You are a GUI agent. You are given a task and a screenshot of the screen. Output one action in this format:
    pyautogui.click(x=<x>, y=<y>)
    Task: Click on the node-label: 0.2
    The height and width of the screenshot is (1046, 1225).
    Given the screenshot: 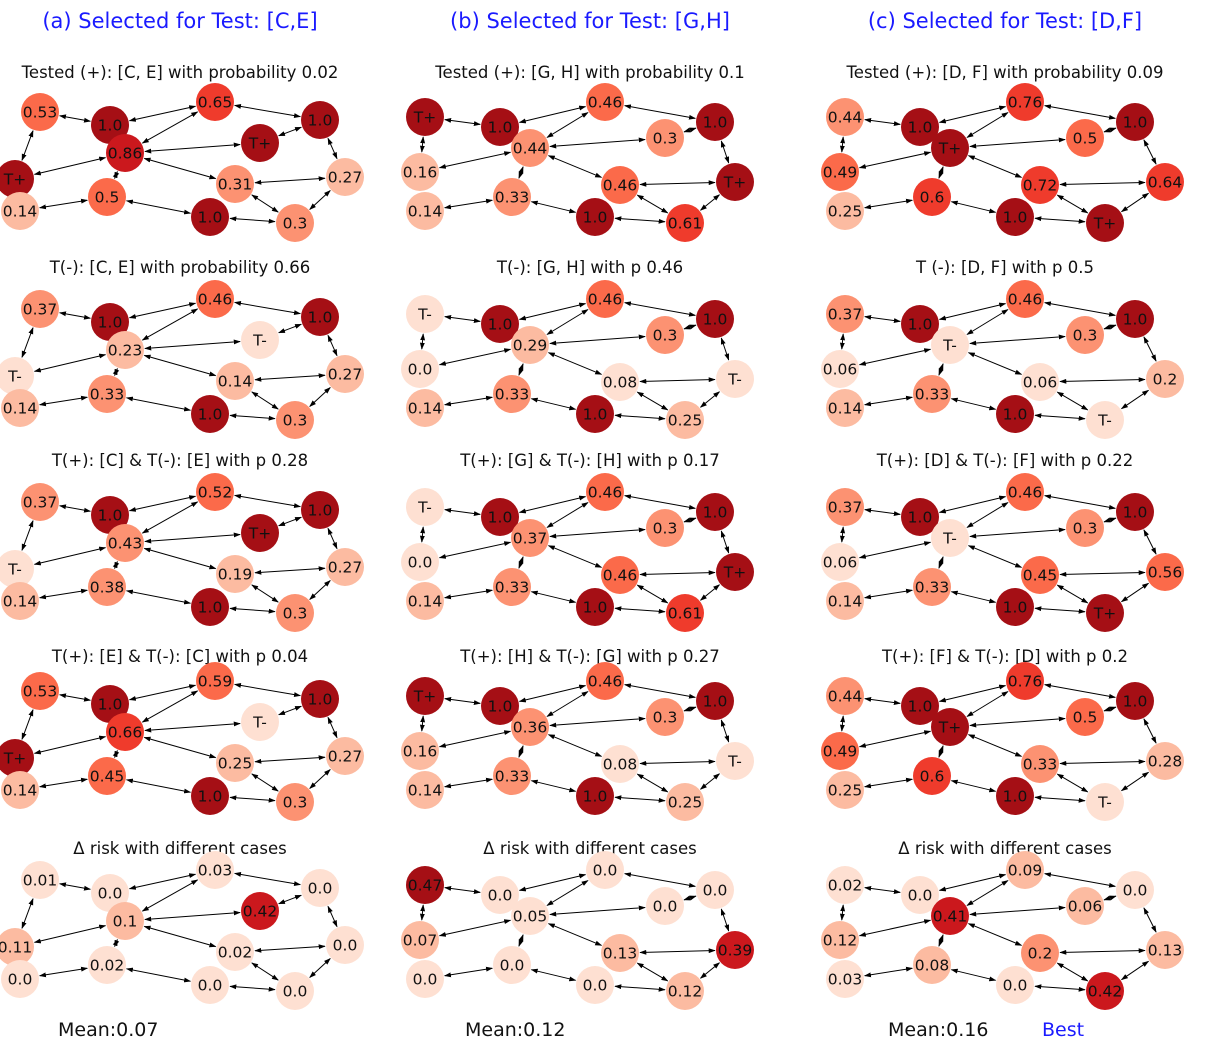 What is the action you would take?
    pyautogui.click(x=1040, y=954)
    